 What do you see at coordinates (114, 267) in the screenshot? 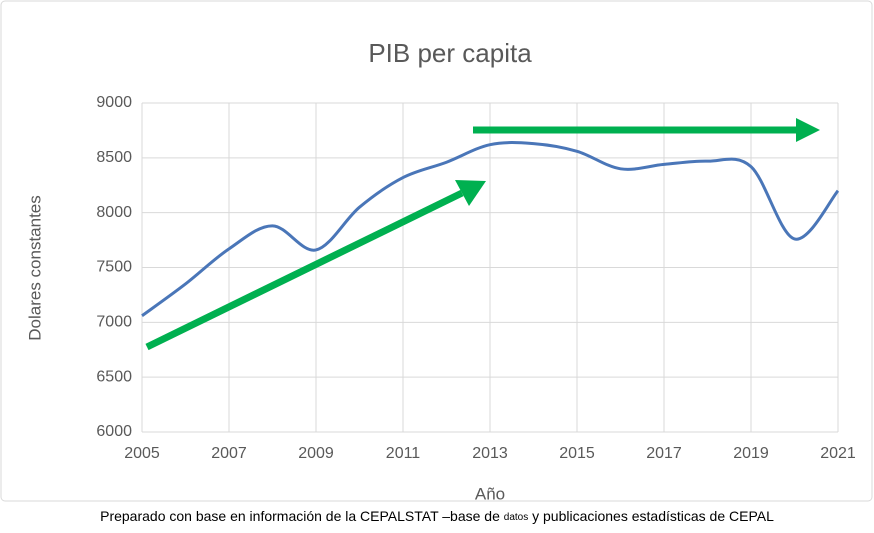
I see `y-tick-label: 7500` at bounding box center [114, 267].